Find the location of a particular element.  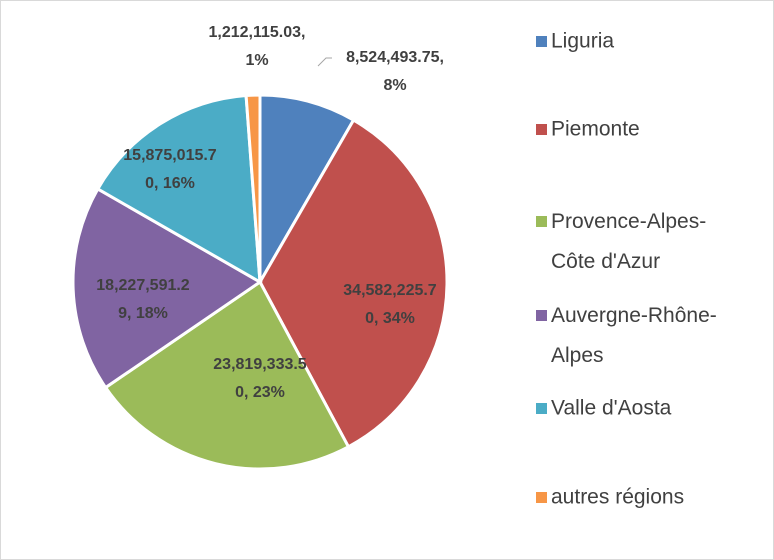

data-label: 9, 18% is located at coordinates (143, 313).